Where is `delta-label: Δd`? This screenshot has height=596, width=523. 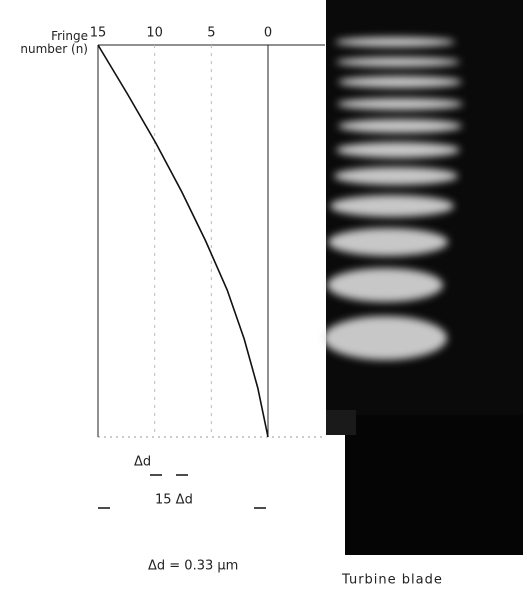
delta-label: Δd is located at coordinates (142, 462).